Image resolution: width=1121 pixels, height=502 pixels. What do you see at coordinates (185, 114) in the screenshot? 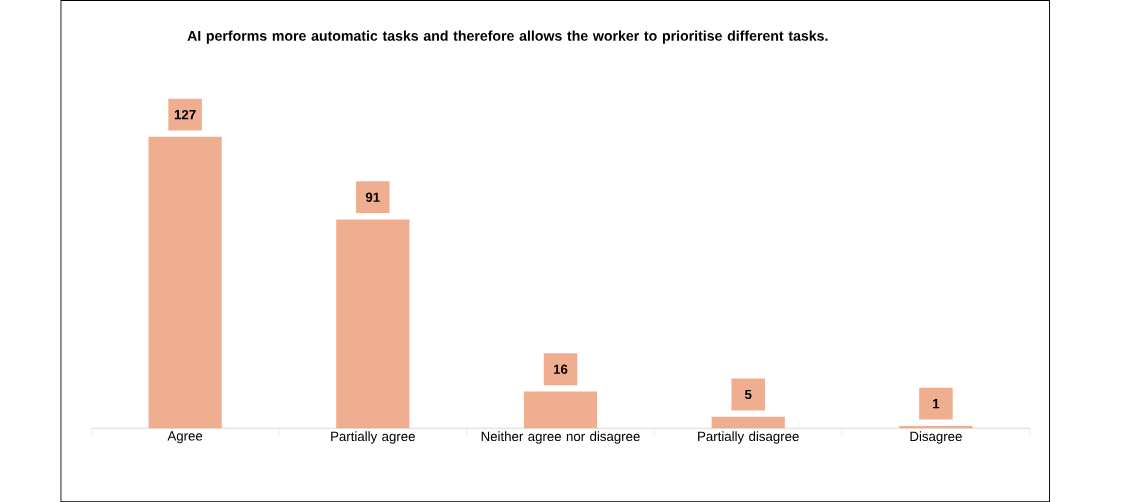
I see `data-label: 127` at bounding box center [185, 114].